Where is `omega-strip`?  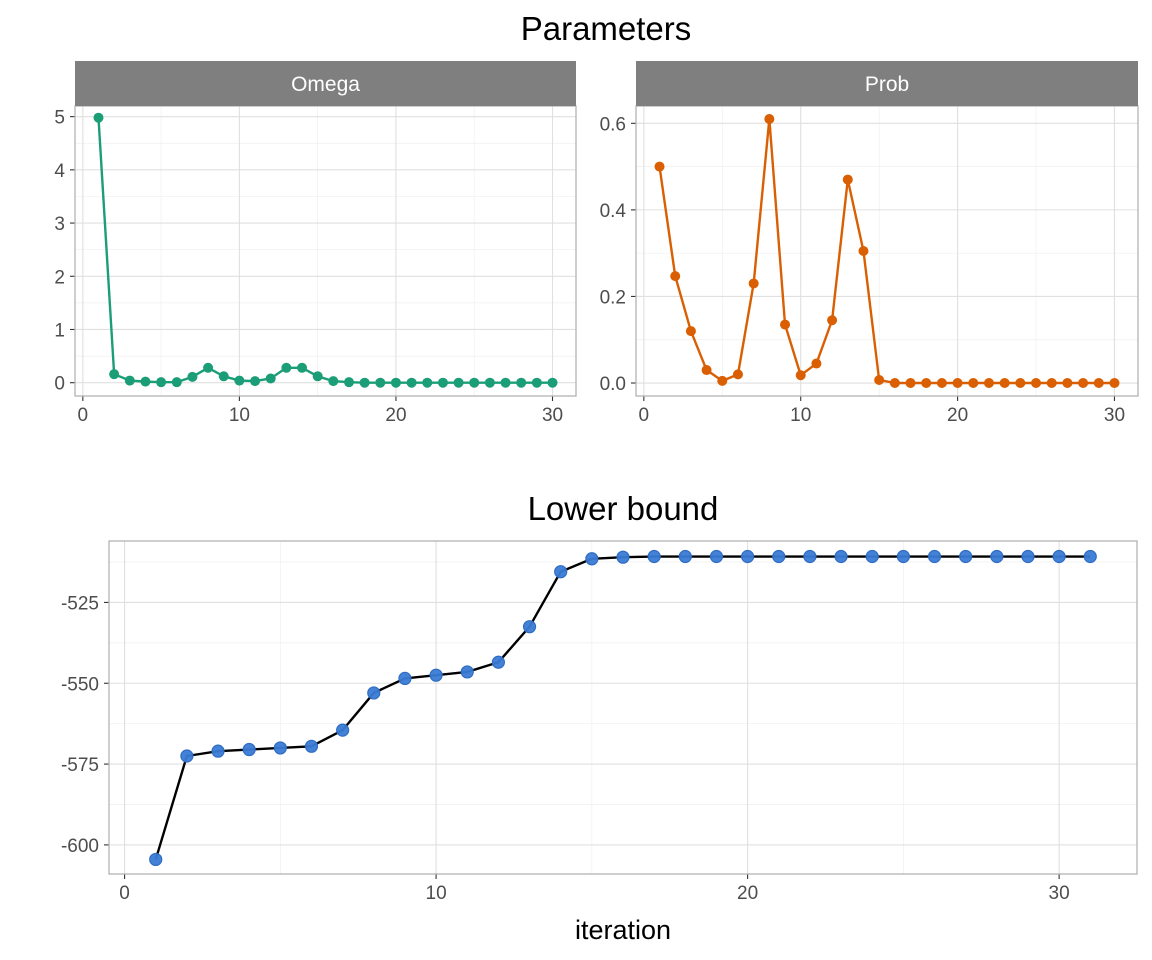 omega-strip is located at coordinates (325, 83).